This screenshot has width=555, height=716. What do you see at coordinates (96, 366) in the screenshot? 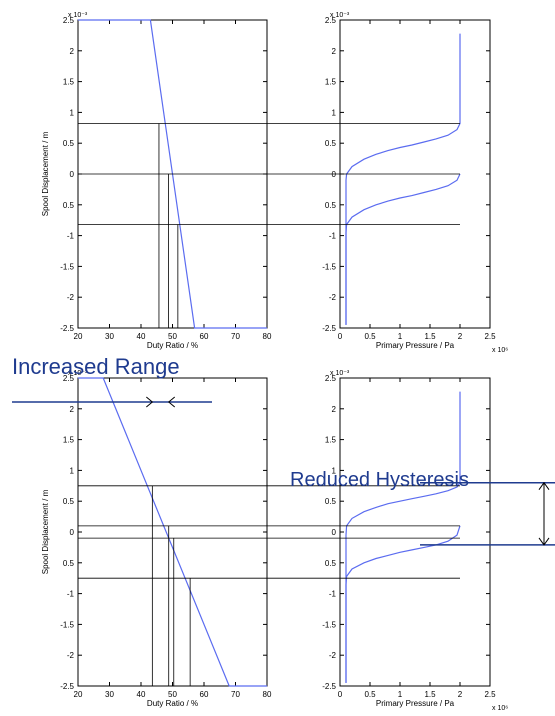
I see `increased-range-label: Increased Range` at bounding box center [96, 366].